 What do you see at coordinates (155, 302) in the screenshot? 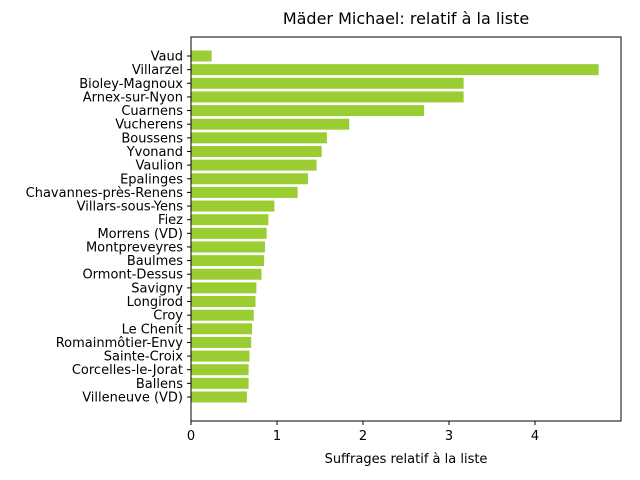
I see `y-tick-label: Longirod` at bounding box center [155, 302].